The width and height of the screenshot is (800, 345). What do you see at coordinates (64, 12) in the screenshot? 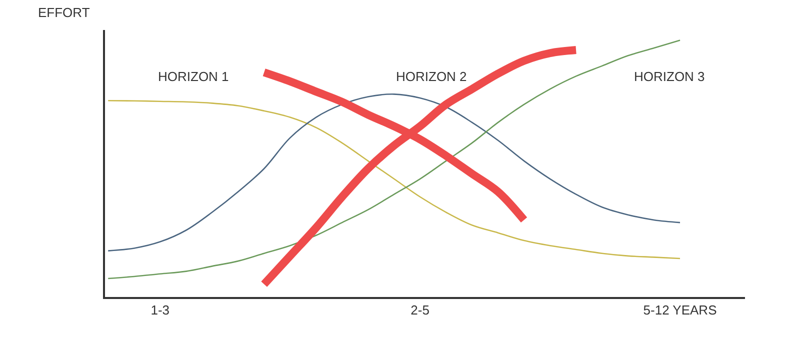
I see `y-axis-title: EFFORT` at bounding box center [64, 12].